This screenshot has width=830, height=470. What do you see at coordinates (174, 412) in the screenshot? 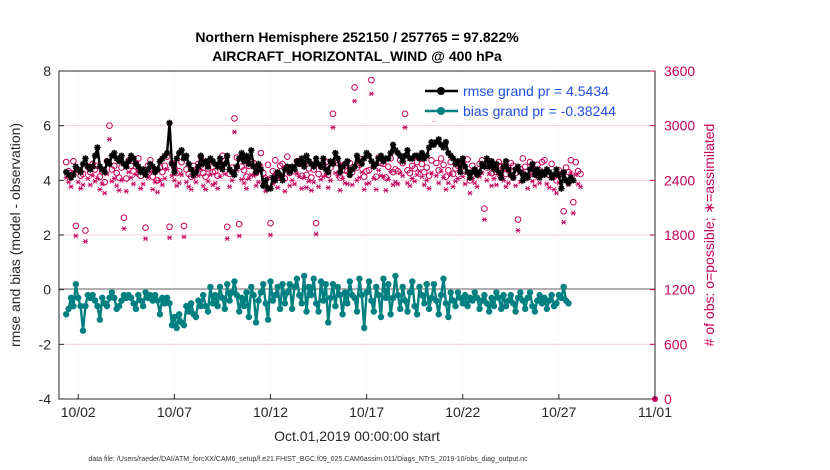
I see `x-tick-label-1: 10/07` at bounding box center [174, 412].